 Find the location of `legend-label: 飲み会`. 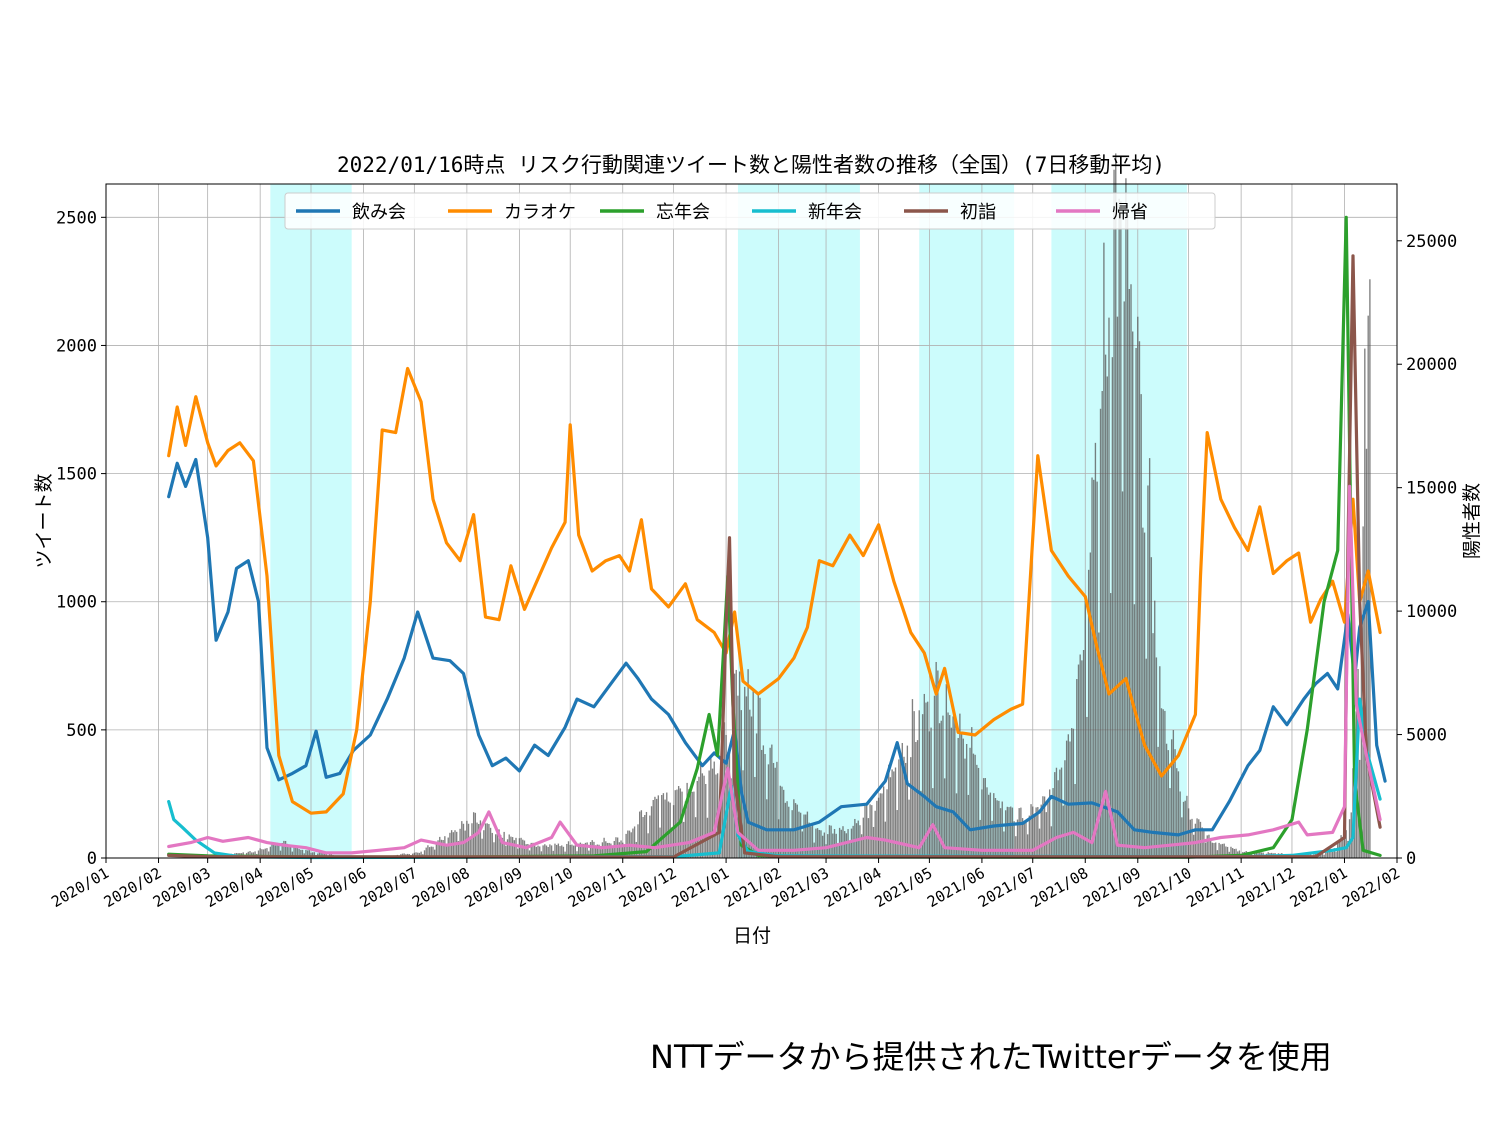

legend-label: 飲み会 is located at coordinates (379, 212).